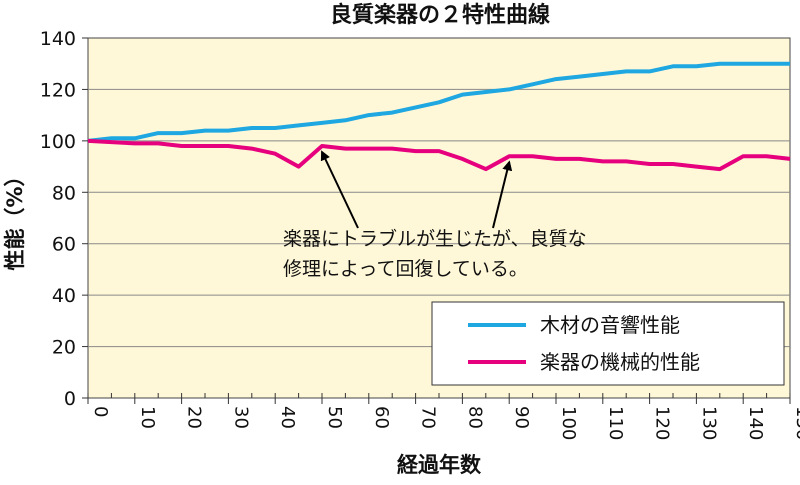 This screenshot has width=800, height=485. Describe the element at coordinates (439, 465) in the screenshot. I see `x-axis-label: 経過年数` at that location.